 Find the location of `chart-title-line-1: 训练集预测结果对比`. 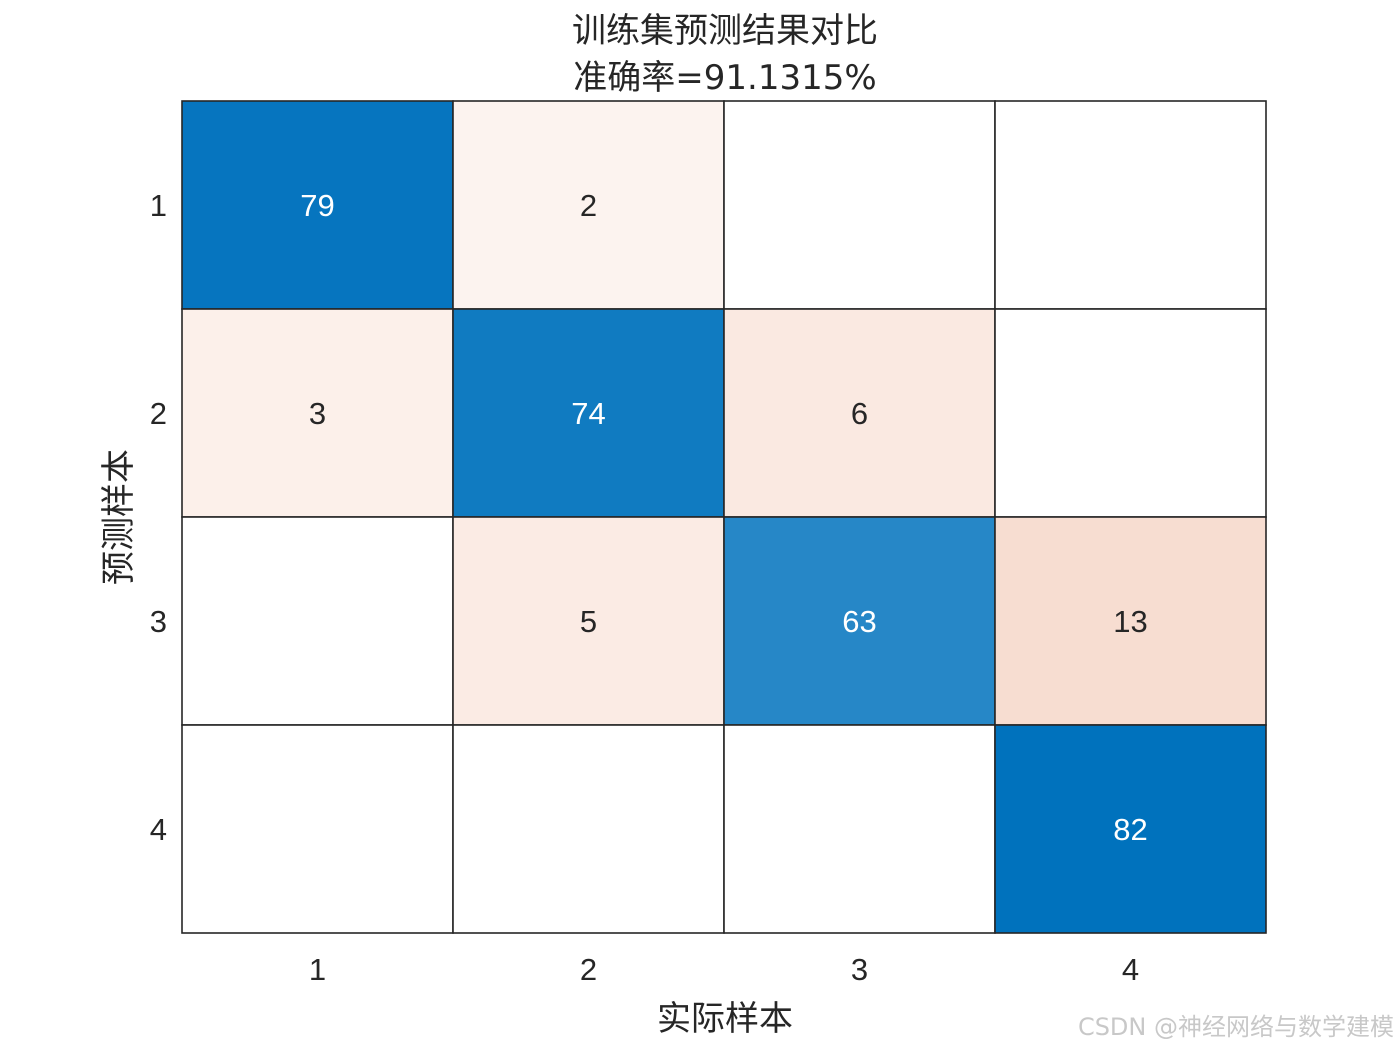

chart-title-line-1: 训练集预测结果对比 is located at coordinates (725, 31).